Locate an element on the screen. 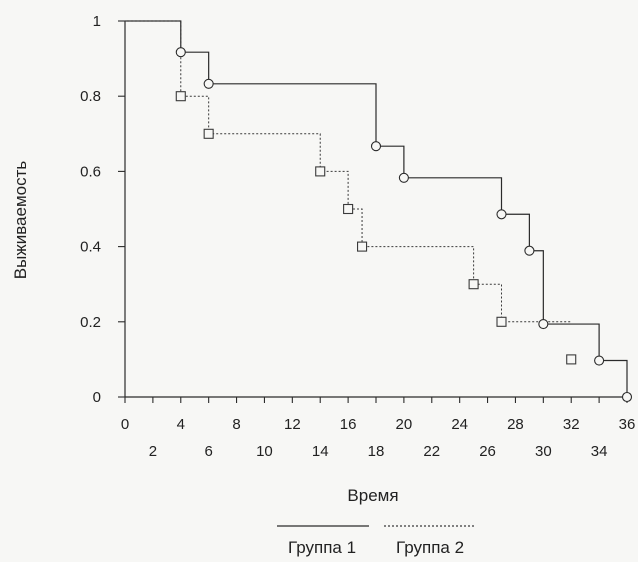 This screenshot has height=562, width=638. y-axis-ticks: 0 0.2 0.4 0.6 0.8 1 is located at coordinates (102, 209).